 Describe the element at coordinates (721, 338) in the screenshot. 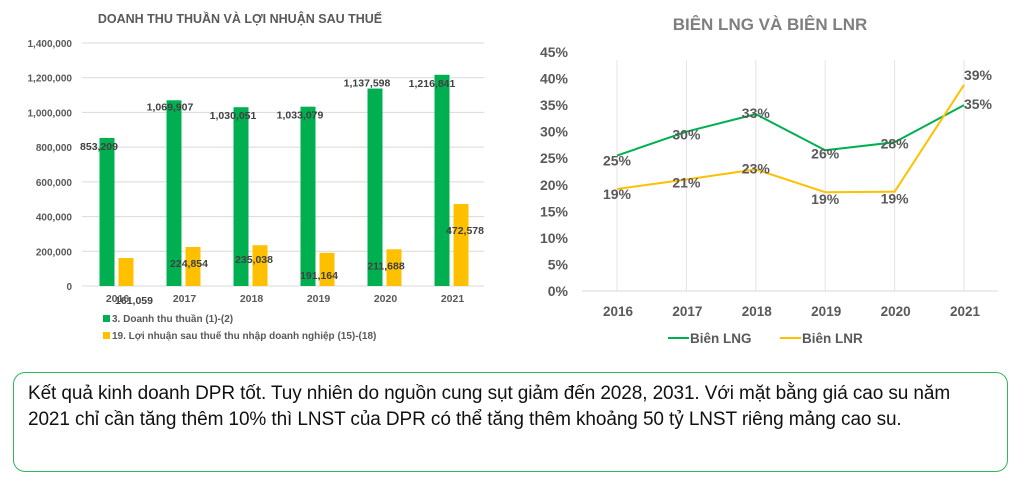

I see `legend-label: Biên LNG` at that location.